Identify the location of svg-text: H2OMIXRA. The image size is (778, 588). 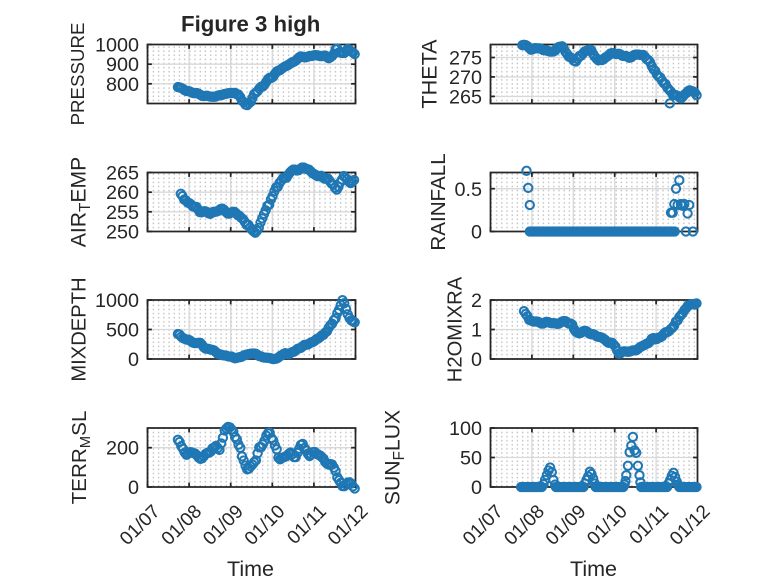
(455, 329).